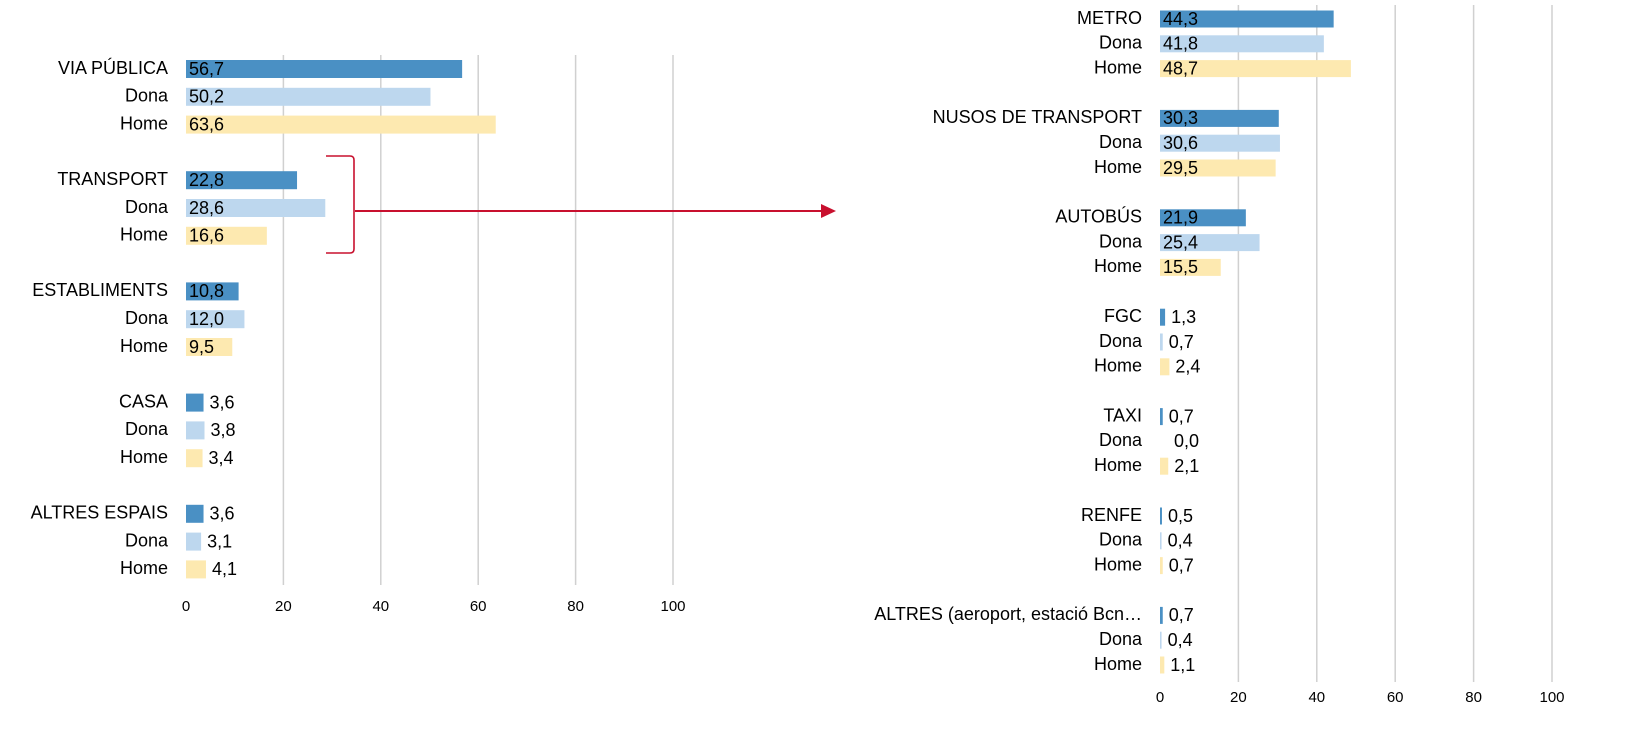 Image resolution: width=1636 pixels, height=737 pixels. I want to click on value-label: 3,4, so click(221, 458).